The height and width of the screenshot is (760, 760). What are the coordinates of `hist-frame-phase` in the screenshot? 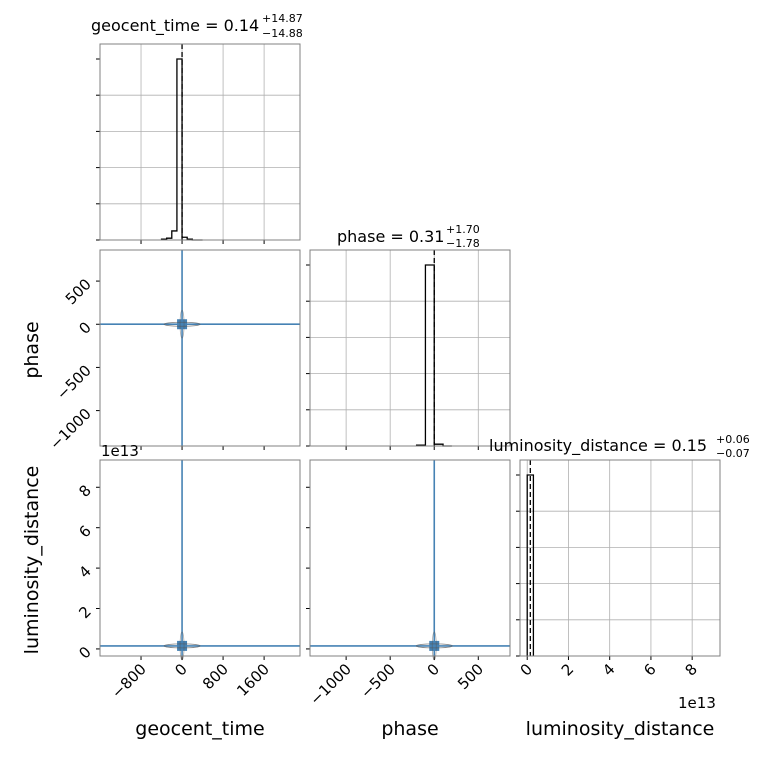 It's located at (410, 348).